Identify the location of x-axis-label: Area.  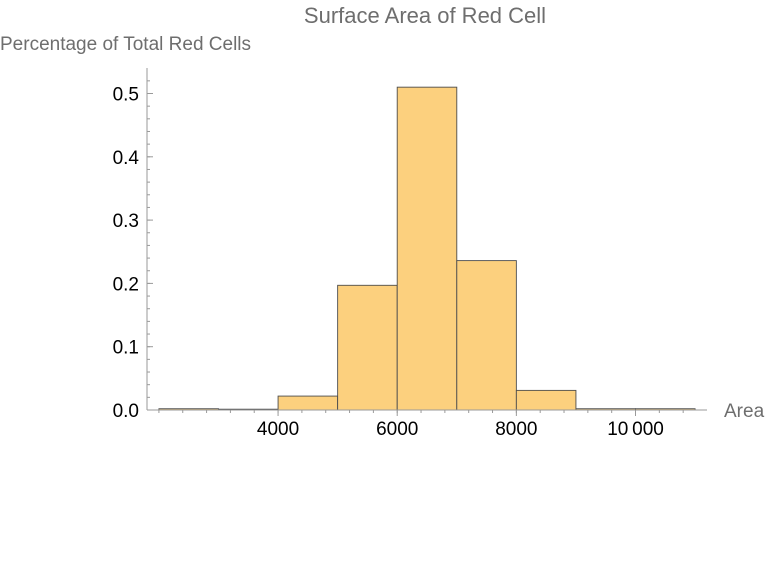
(744, 411).